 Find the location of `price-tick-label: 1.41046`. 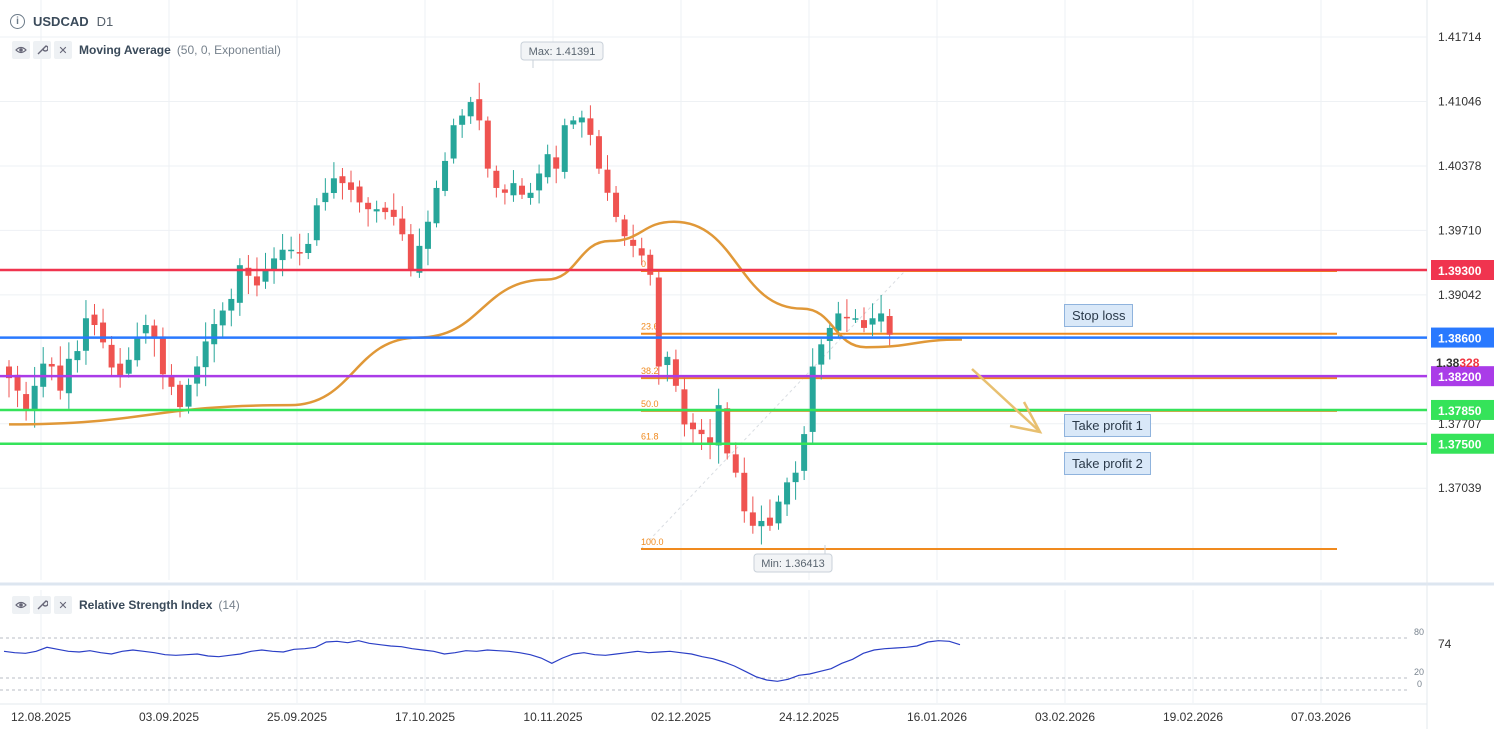

price-tick-label: 1.41046 is located at coordinates (1460, 101).